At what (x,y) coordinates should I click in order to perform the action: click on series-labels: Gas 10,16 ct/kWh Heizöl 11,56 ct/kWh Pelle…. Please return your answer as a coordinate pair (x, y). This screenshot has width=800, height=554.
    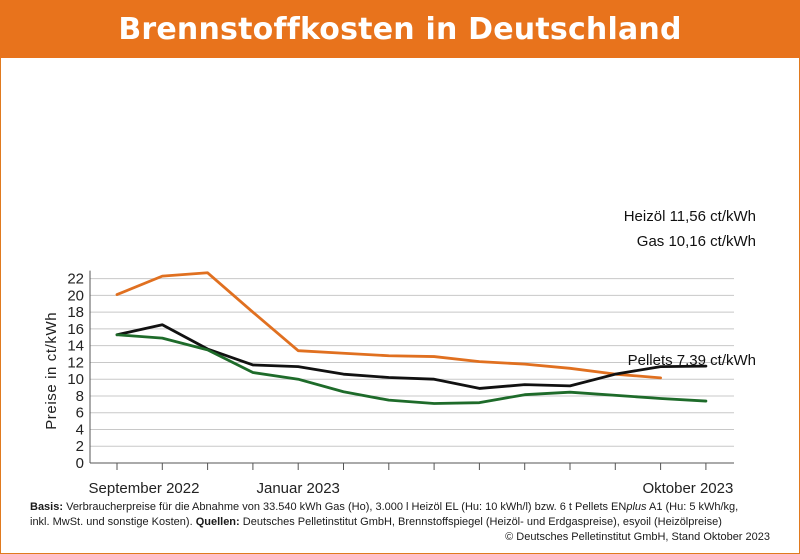
    Looking at the image, I should click on (690, 288).